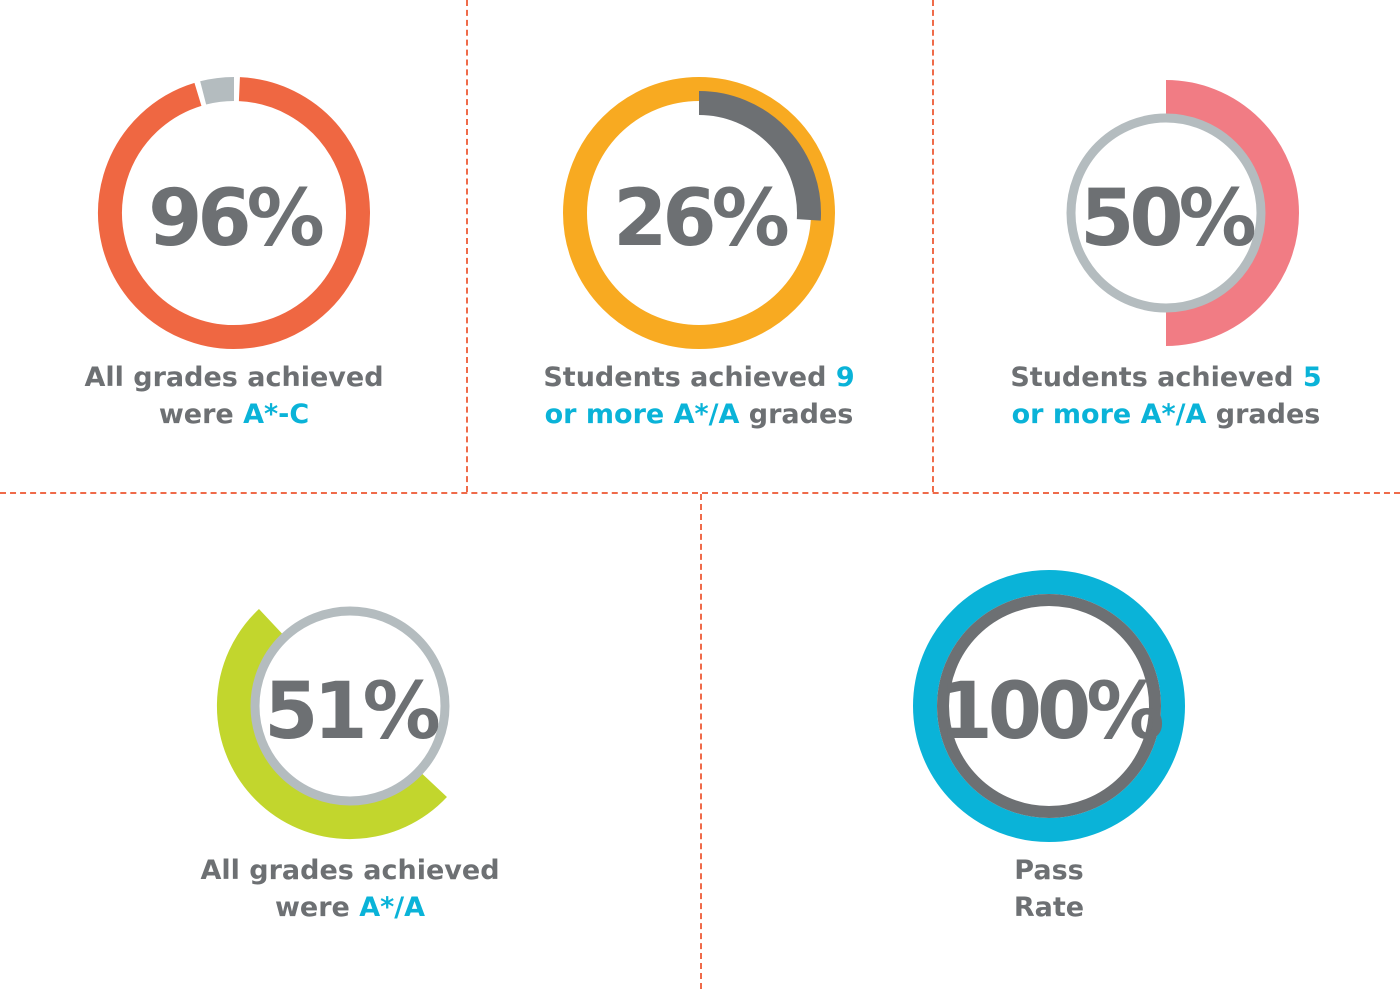 Image resolution: width=1400 pixels, height=989 pixels. I want to click on divider-horizontal-middle, so click(700, 493).